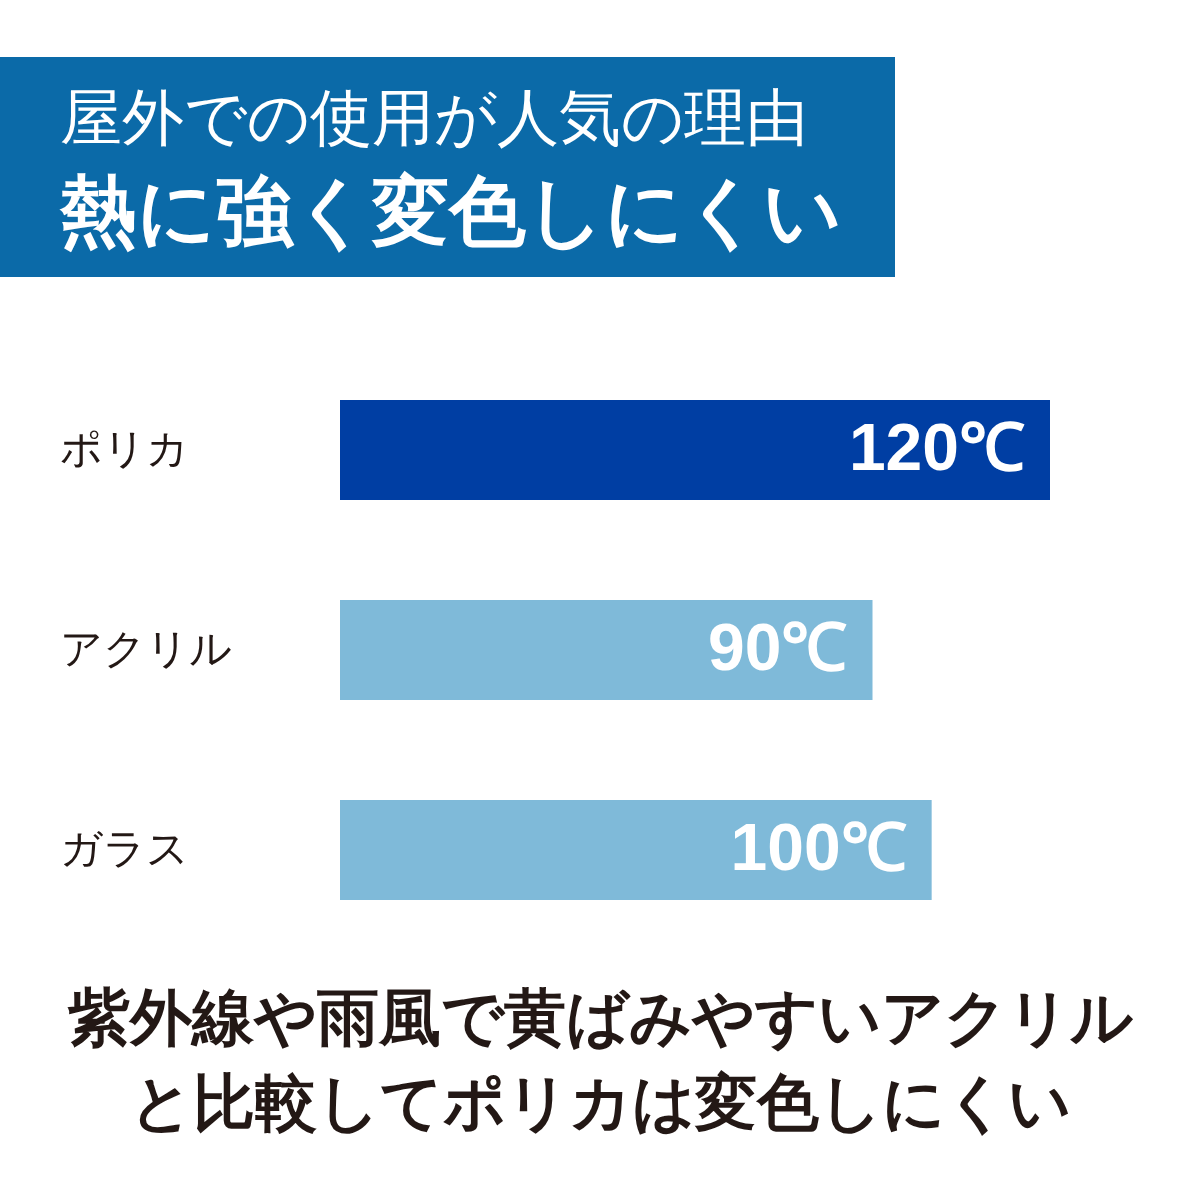  I want to click on data-label: 100℃, so click(818, 847).